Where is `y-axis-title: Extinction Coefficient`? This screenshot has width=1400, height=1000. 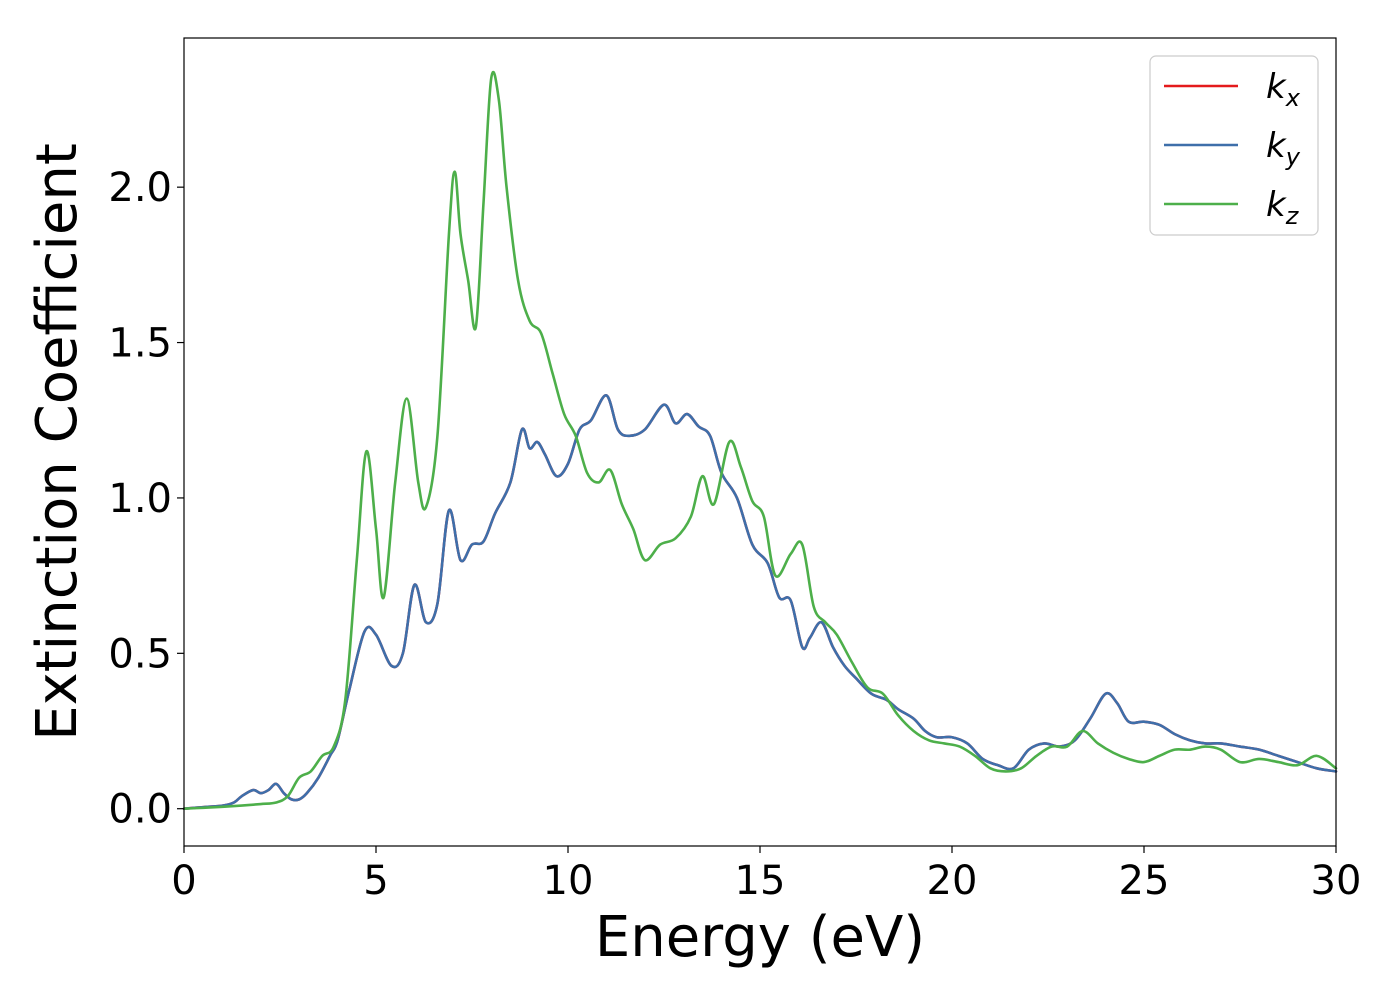 y-axis-title: Extinction Coefficient is located at coordinates (57, 442).